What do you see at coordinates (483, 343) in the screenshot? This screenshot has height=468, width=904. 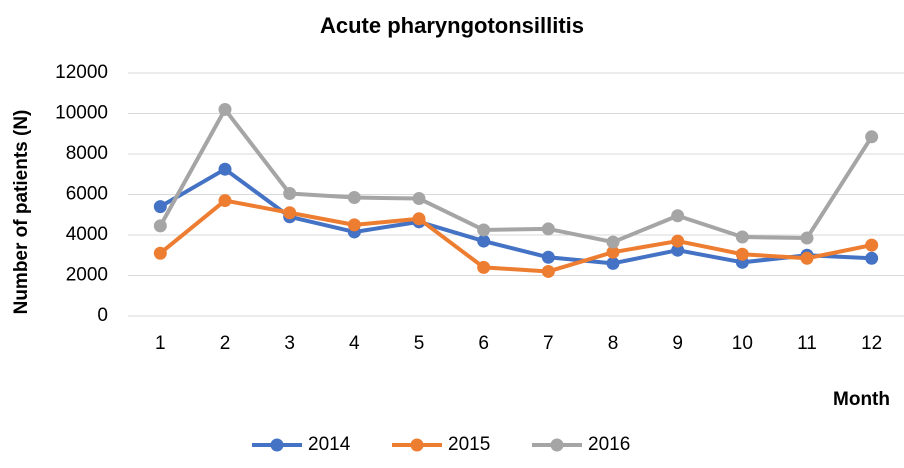 I see `x-tick-label: 6` at bounding box center [483, 343].